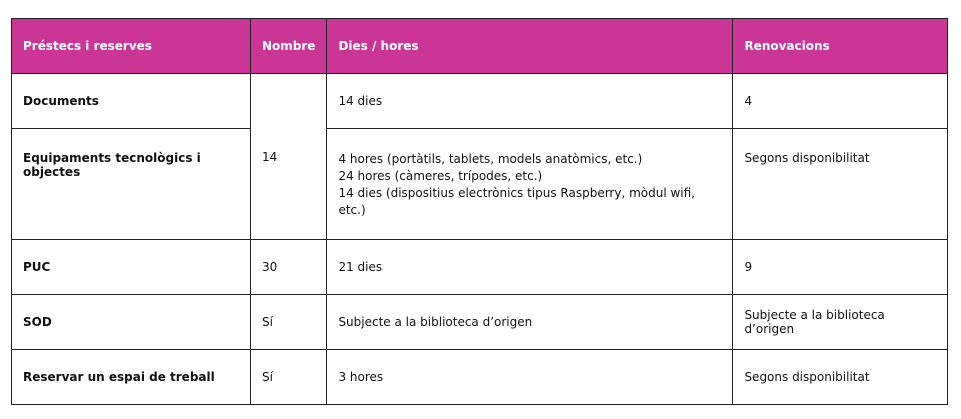 Image resolution: width=961 pixels, height=419 pixels. I want to click on header-nombre: Nombre, so click(288, 46).